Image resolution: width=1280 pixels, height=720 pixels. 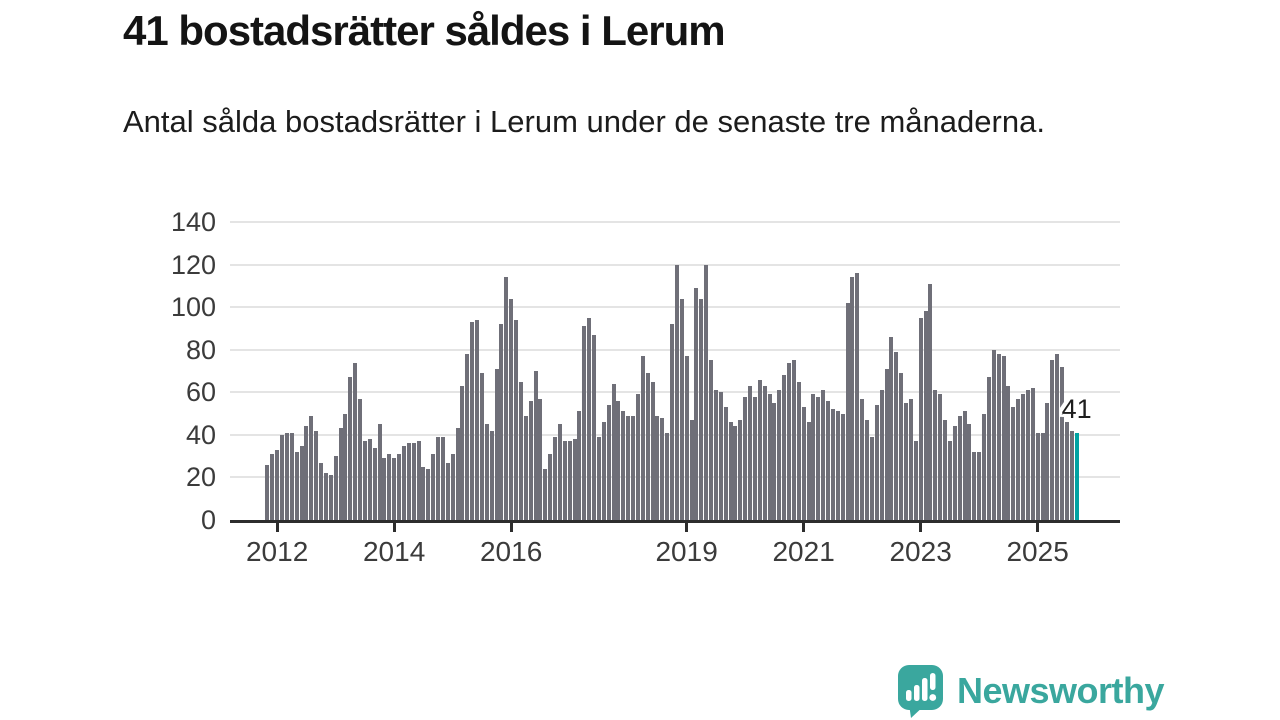 I want to click on y-tick-label-20: 20, so click(x=200, y=477).